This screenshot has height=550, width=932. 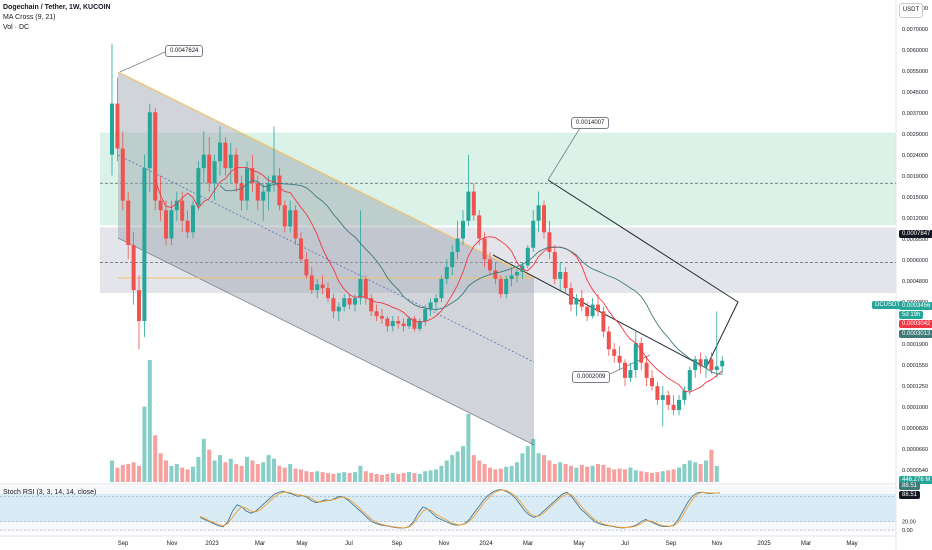 What do you see at coordinates (907, 531) in the screenshot?
I see `rsi-scale-label: 0.00` at bounding box center [907, 531].